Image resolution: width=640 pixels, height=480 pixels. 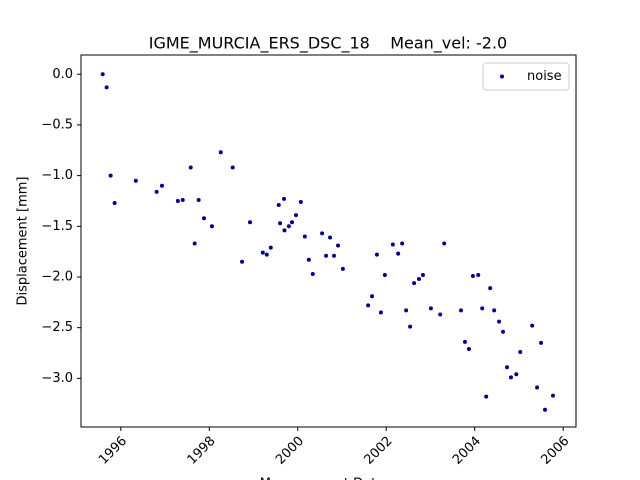 I want to click on y-tick-label: −1.5, so click(x=57, y=226).